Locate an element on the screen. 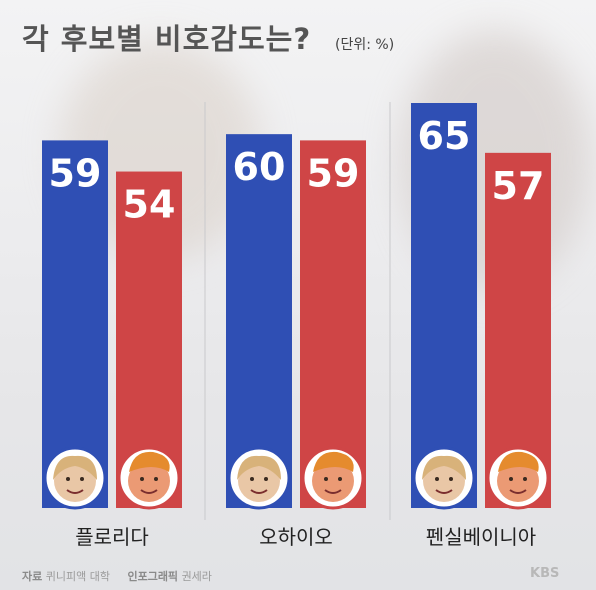  bar-value-label-2-0: 65 is located at coordinates (444, 136).